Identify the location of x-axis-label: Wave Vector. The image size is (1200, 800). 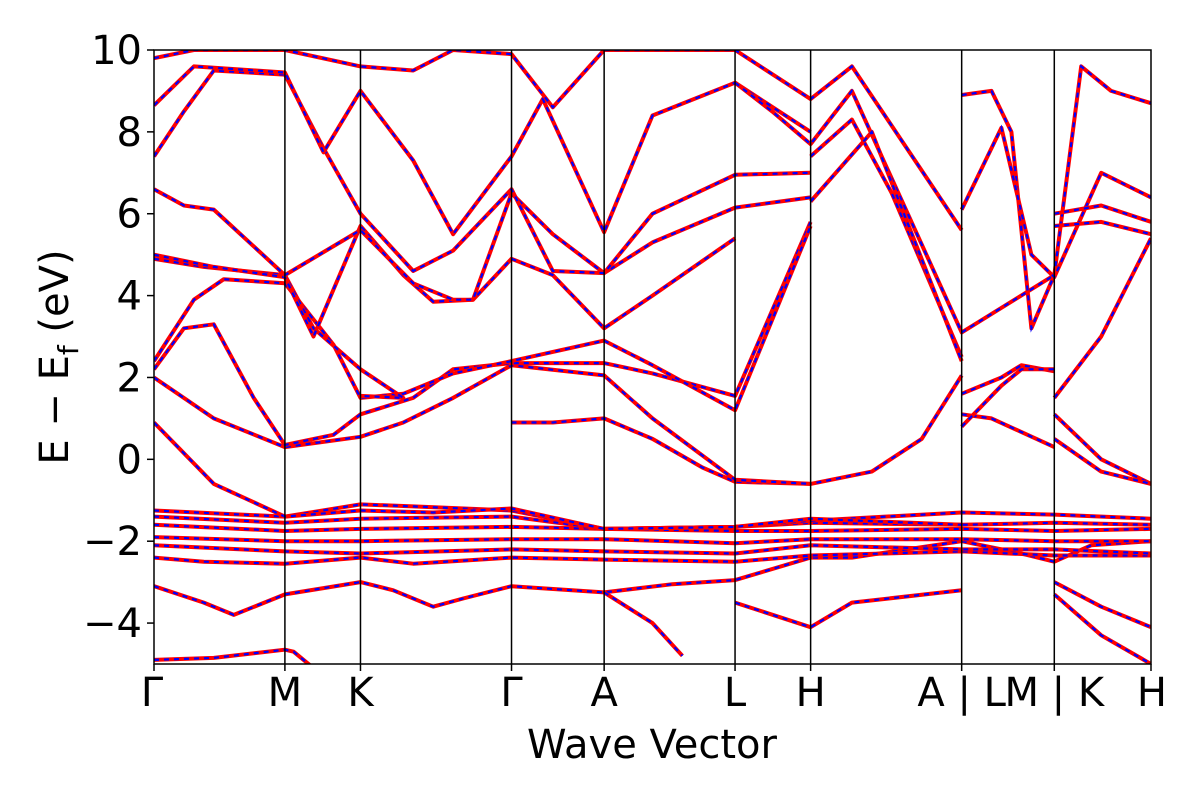
(652, 745).